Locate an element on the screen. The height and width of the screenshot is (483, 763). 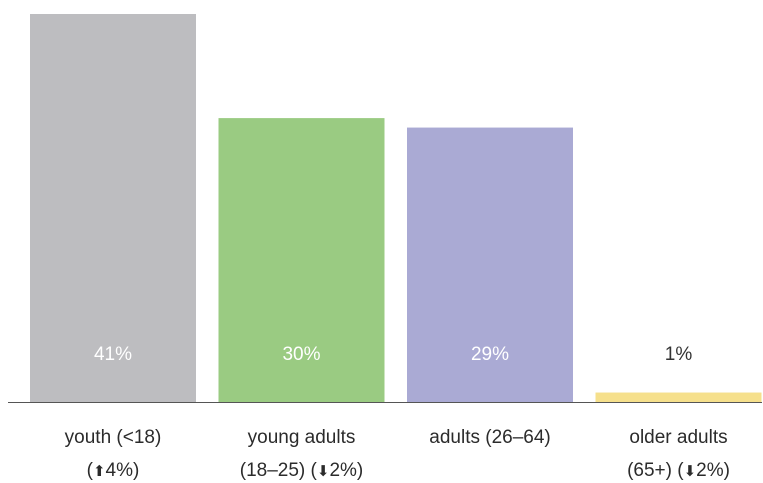
value-label: 1% is located at coordinates (679, 354).